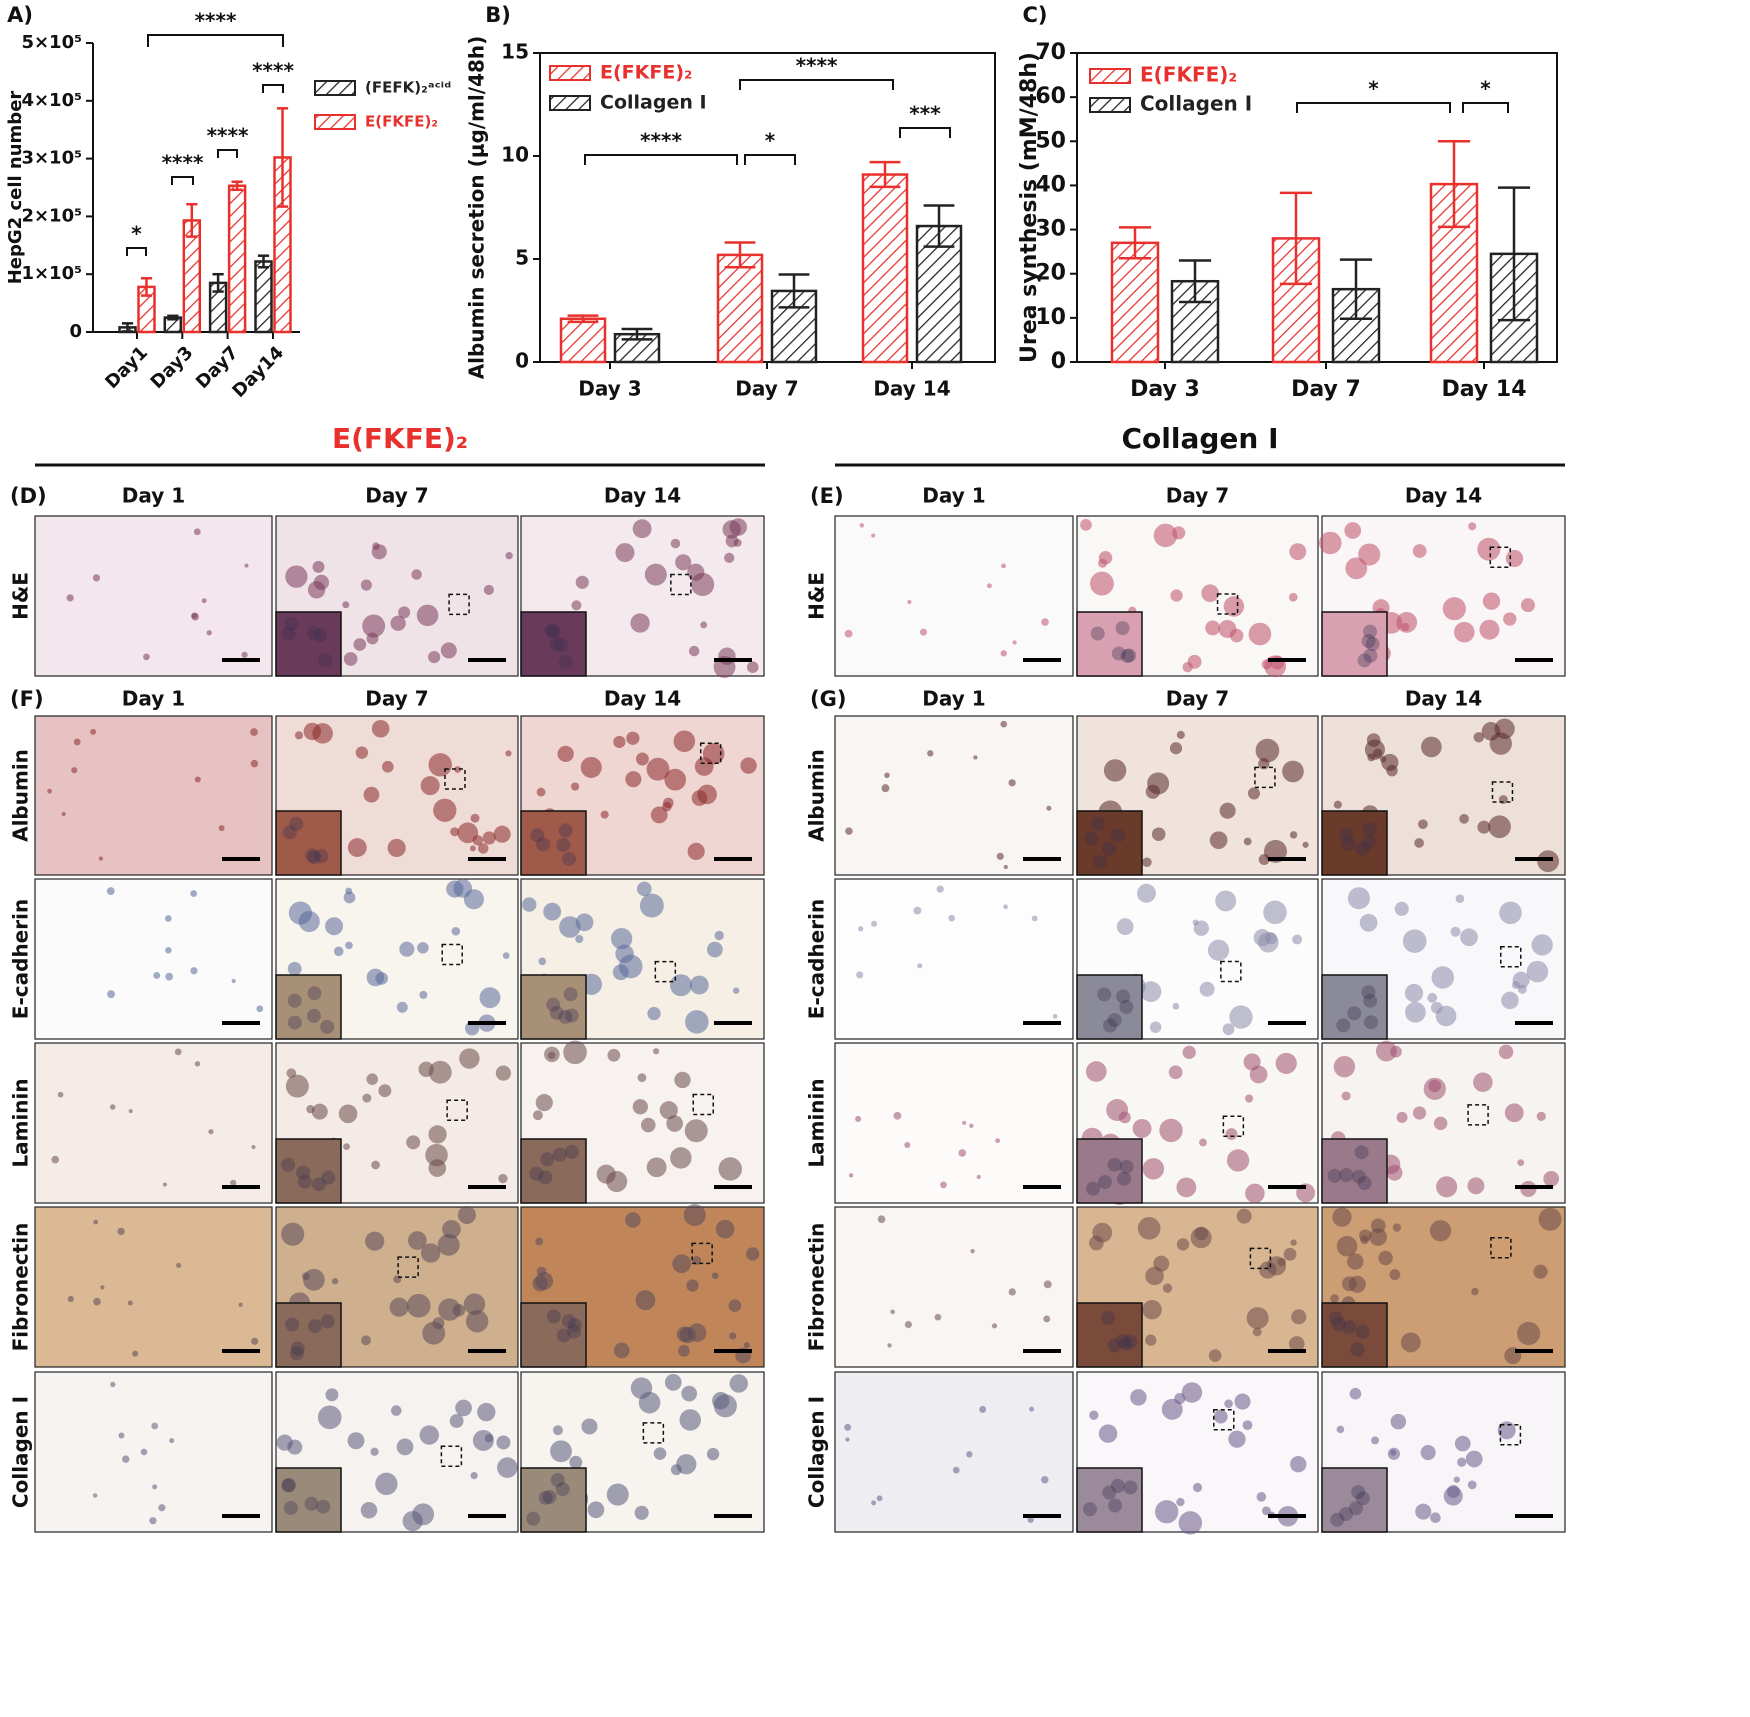 Image resolution: width=1750 pixels, height=1717 pixels. Describe the element at coordinates (653, 103) in the screenshot. I see `legend-label: Collagen I` at that location.